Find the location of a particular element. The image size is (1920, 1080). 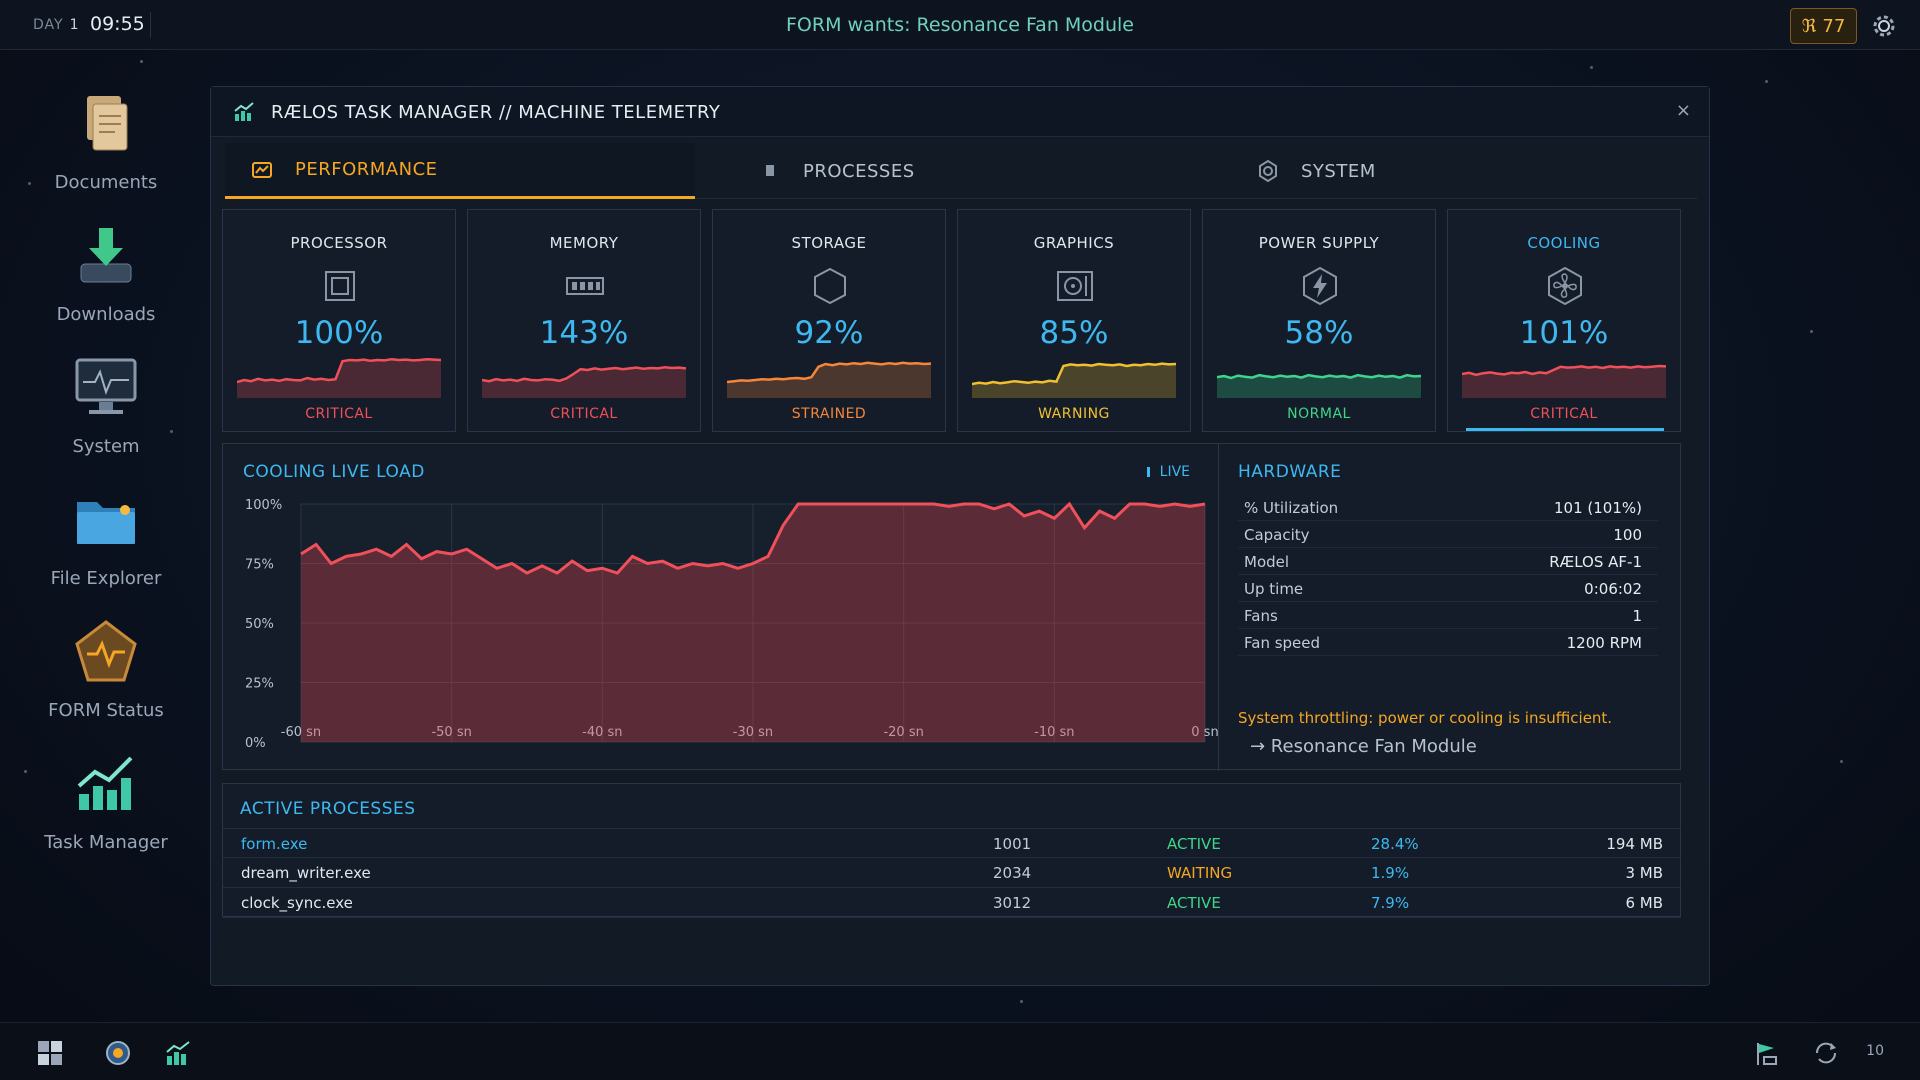

system-monitor-icon is located at coordinates (106, 386).